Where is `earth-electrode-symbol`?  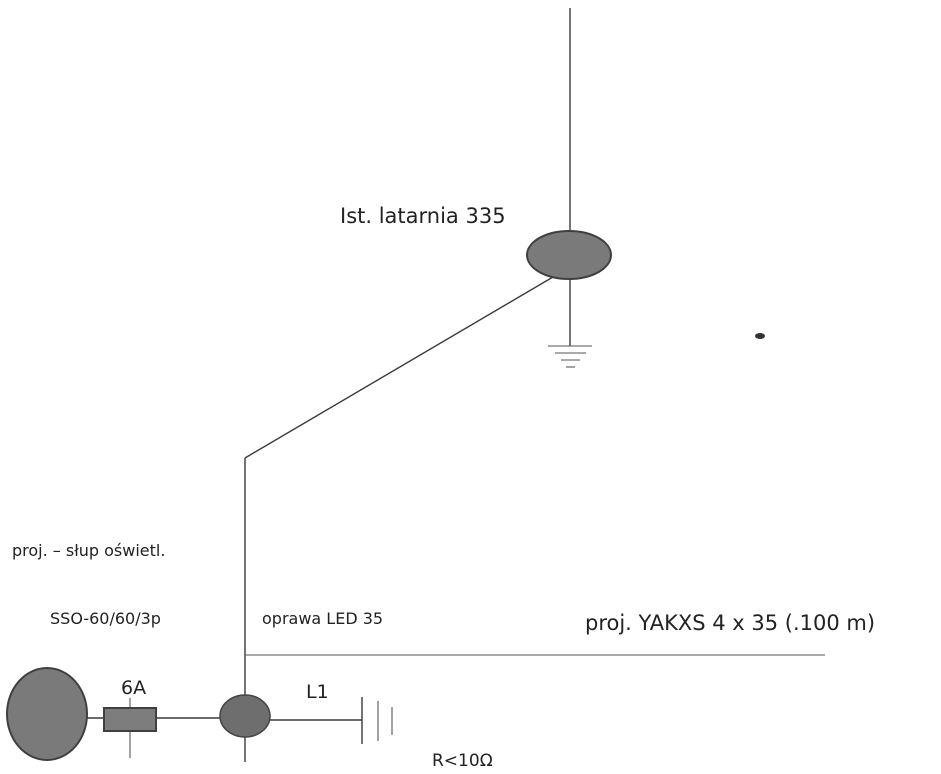
earth-electrode-symbol is located at coordinates (377, 720).